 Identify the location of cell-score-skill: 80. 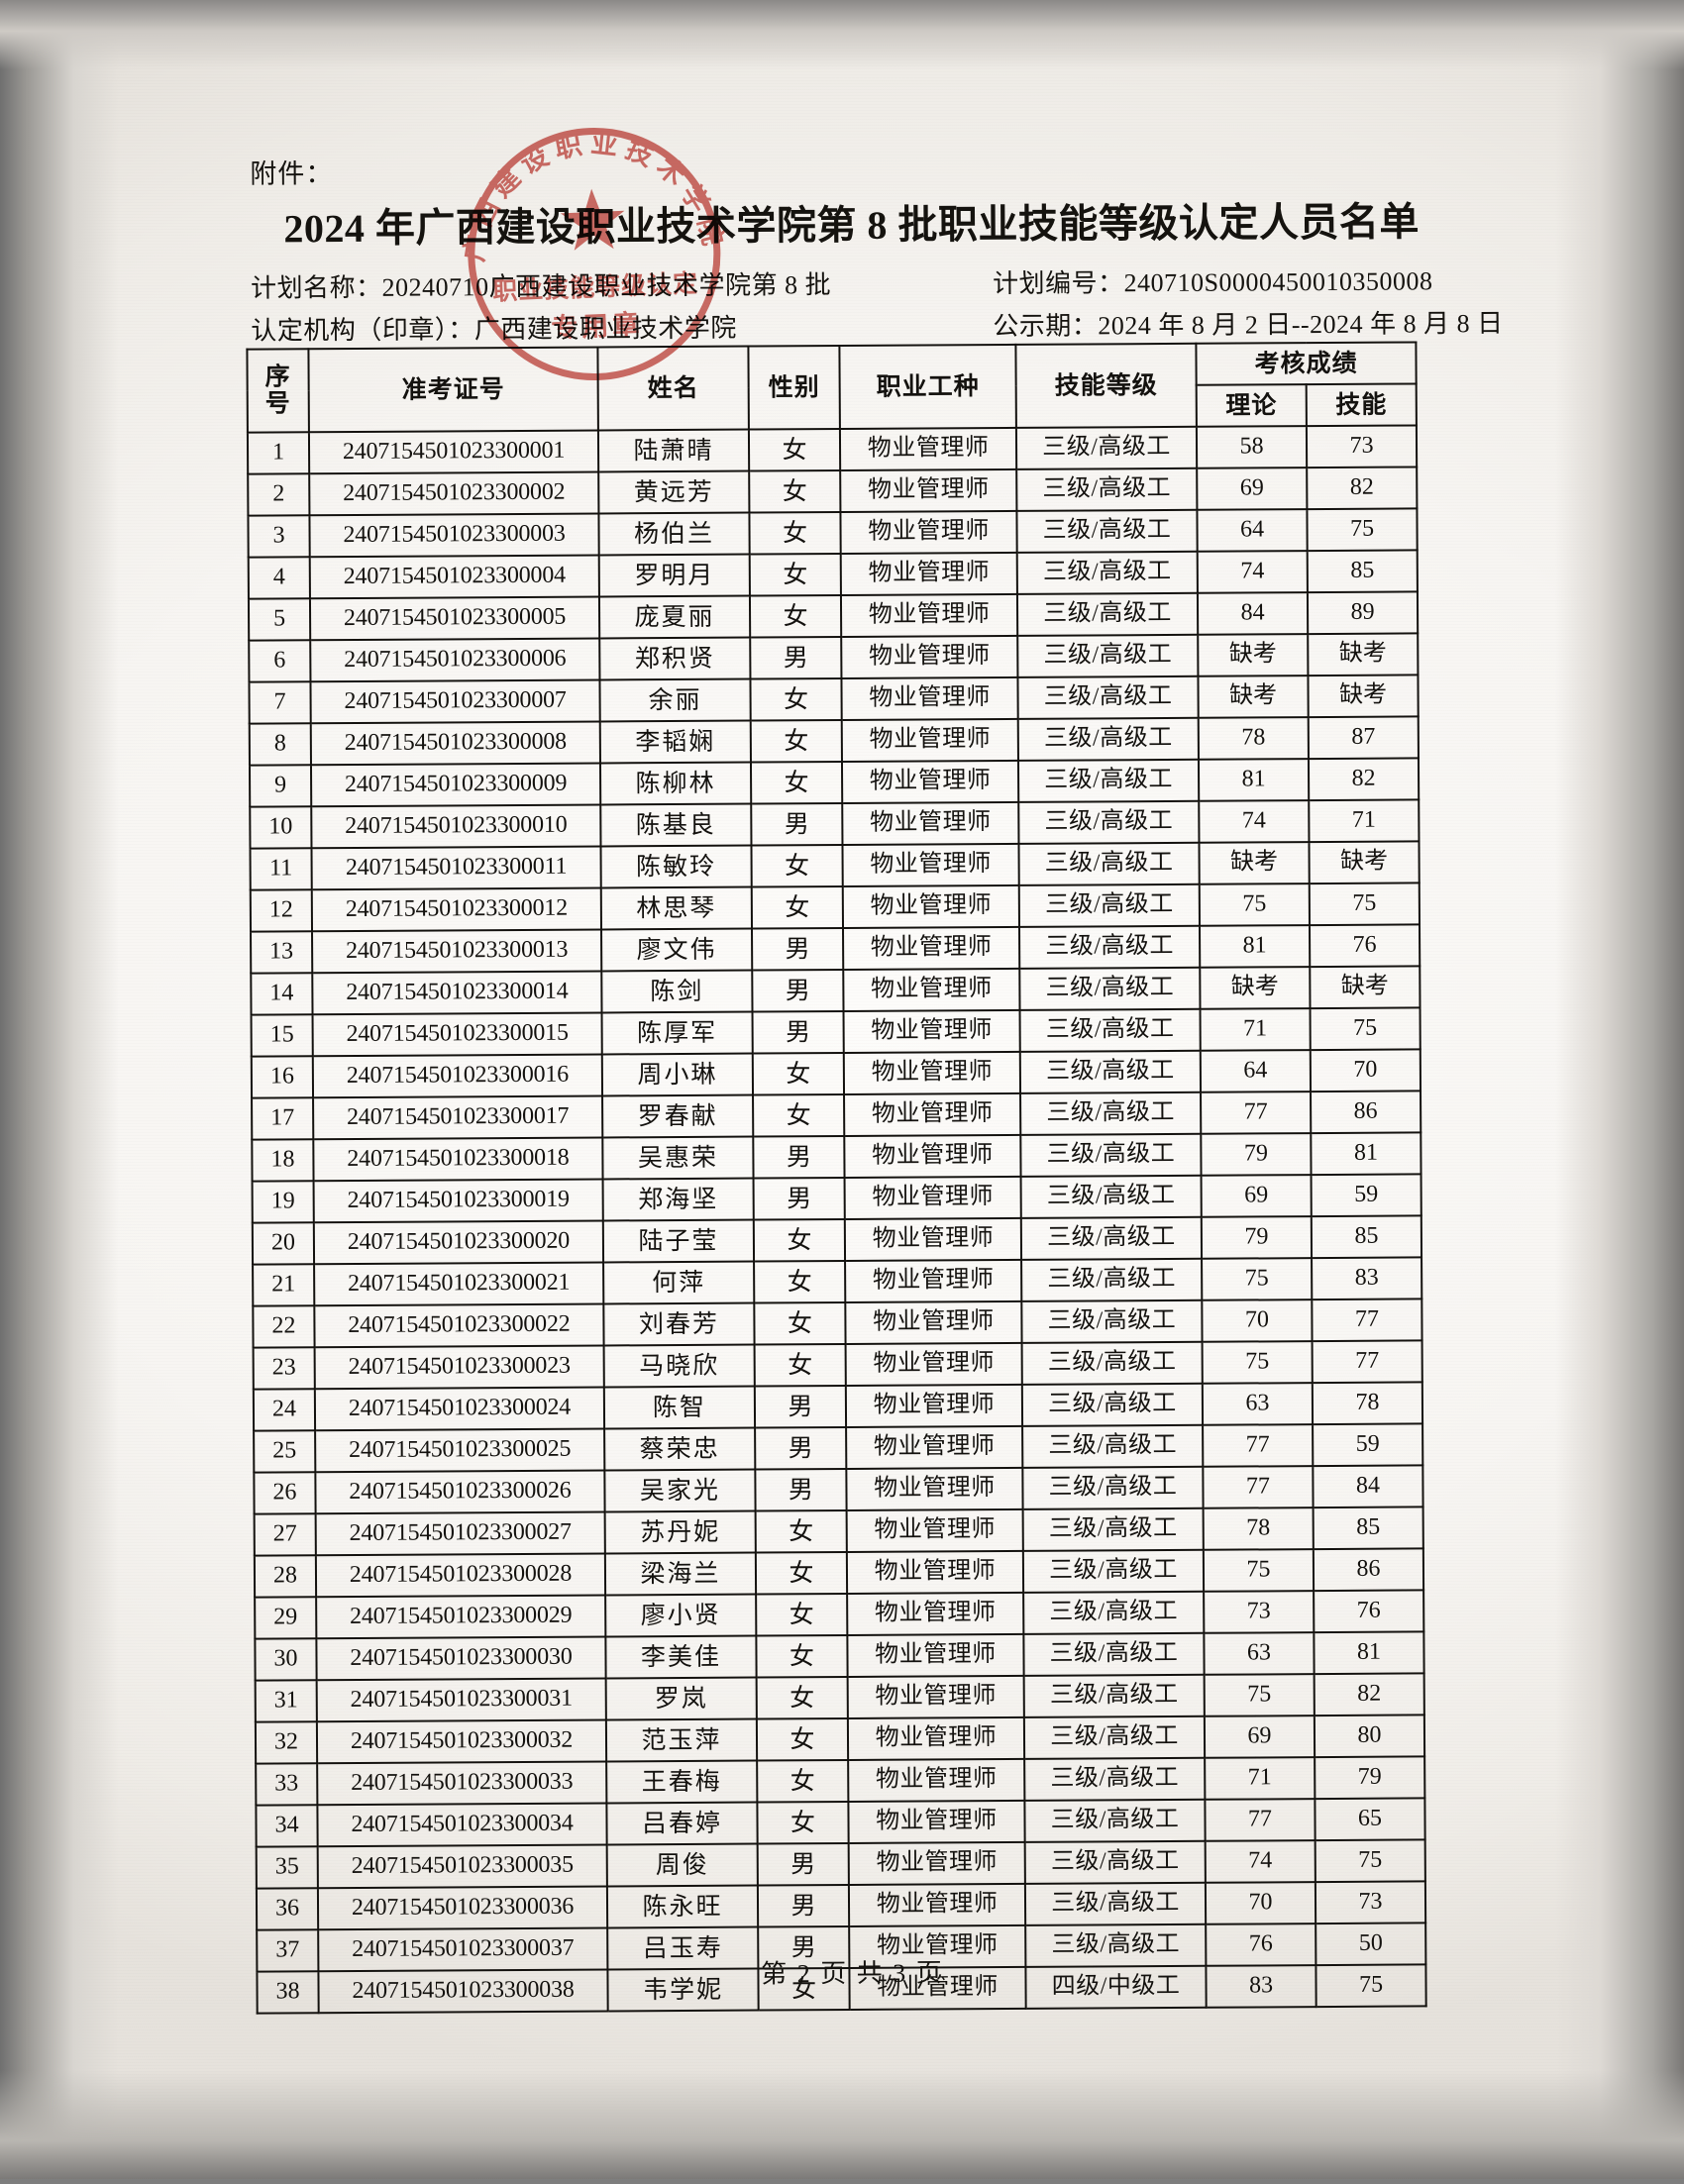
(1369, 1736).